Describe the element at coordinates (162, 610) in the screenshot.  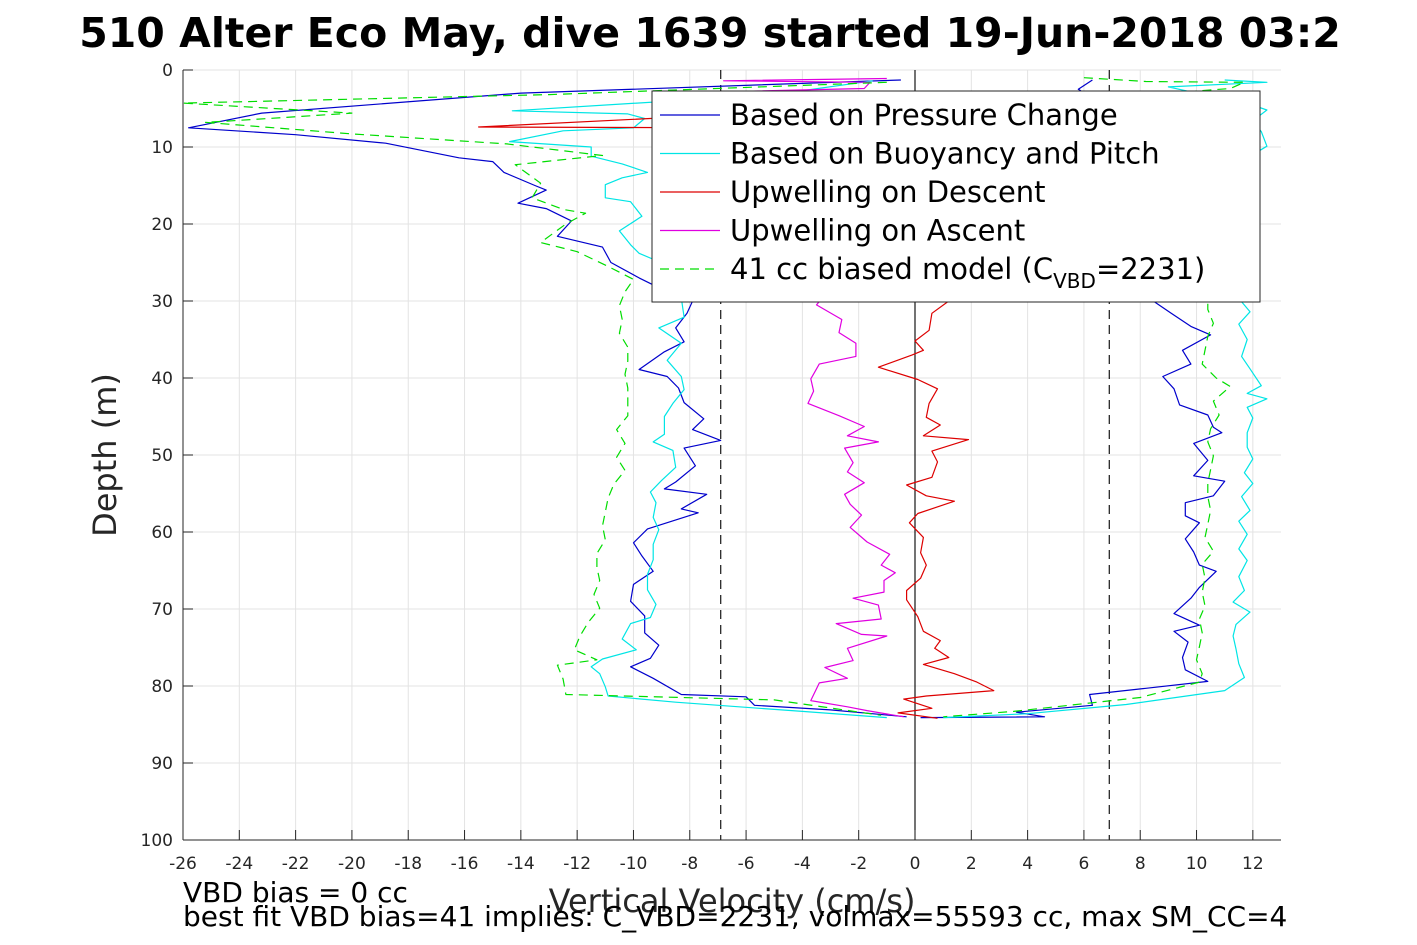
I see `y-tick-label: 70` at that location.